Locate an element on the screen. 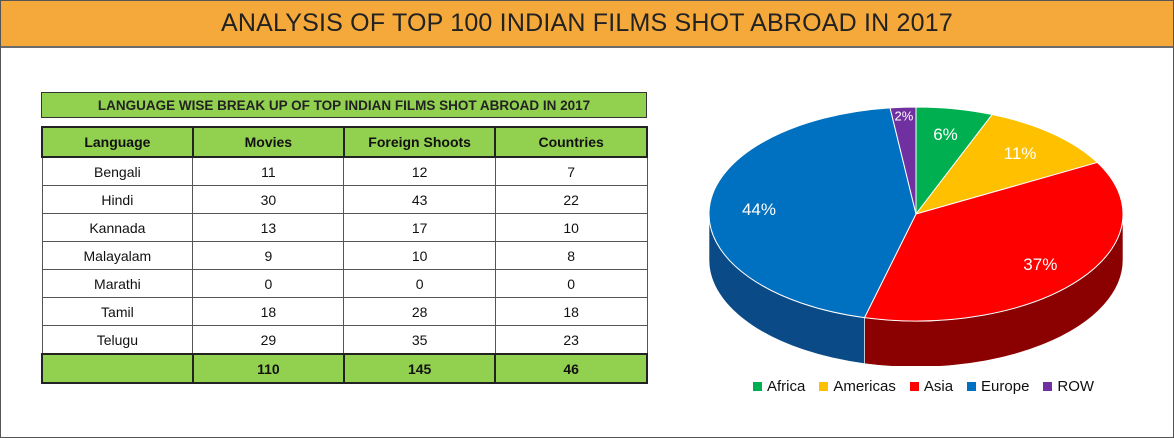 This screenshot has height=438, width=1174. cell-foreign-shoots: 43 is located at coordinates (419, 199).